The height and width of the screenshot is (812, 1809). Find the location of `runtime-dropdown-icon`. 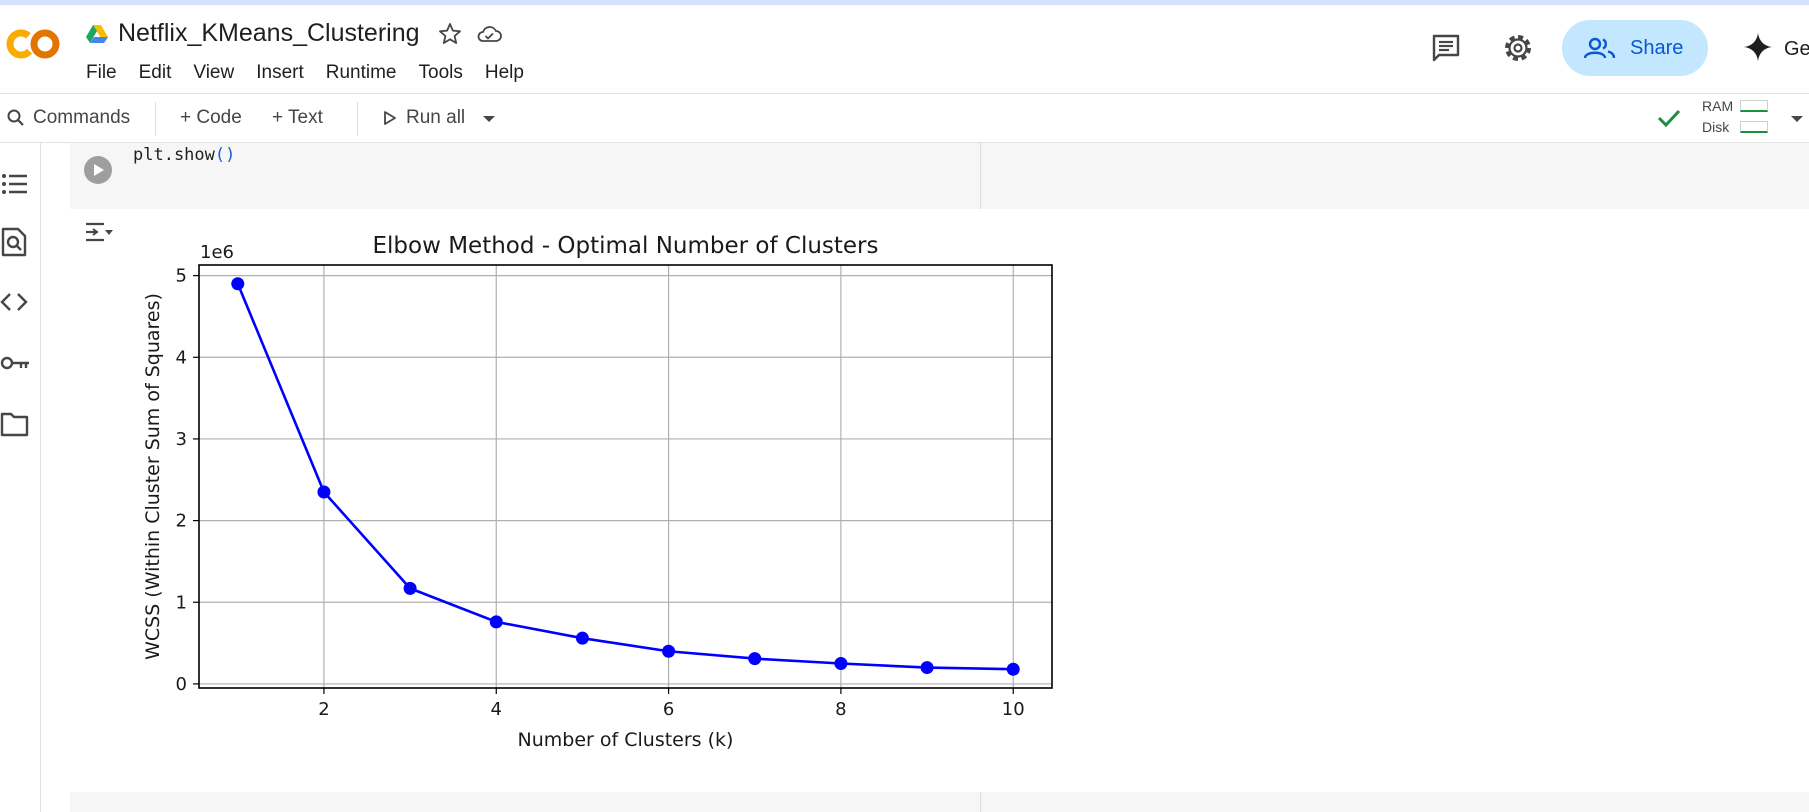

runtime-dropdown-icon is located at coordinates (1797, 119).